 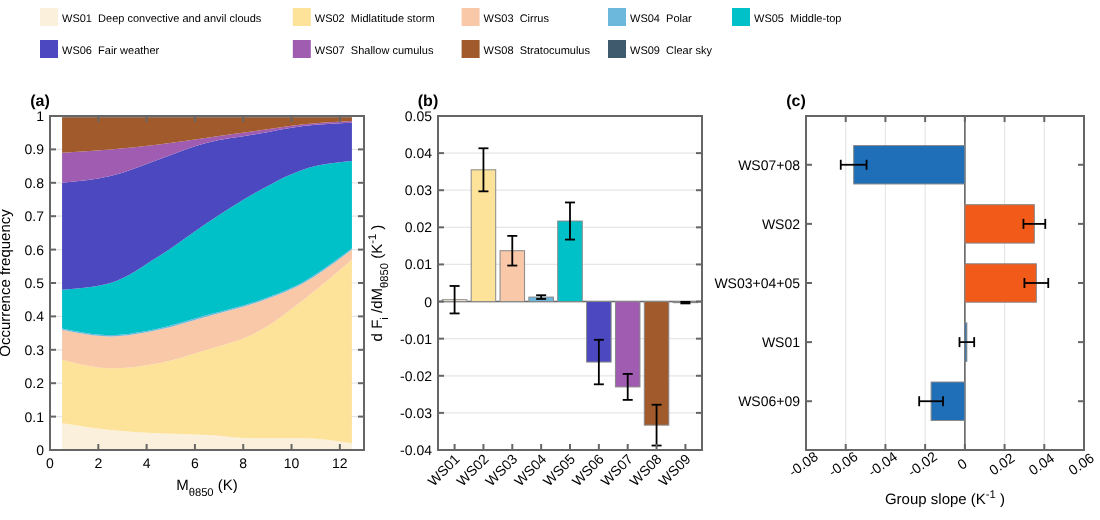 I want to click on chart-title: (c), so click(x=796, y=101).